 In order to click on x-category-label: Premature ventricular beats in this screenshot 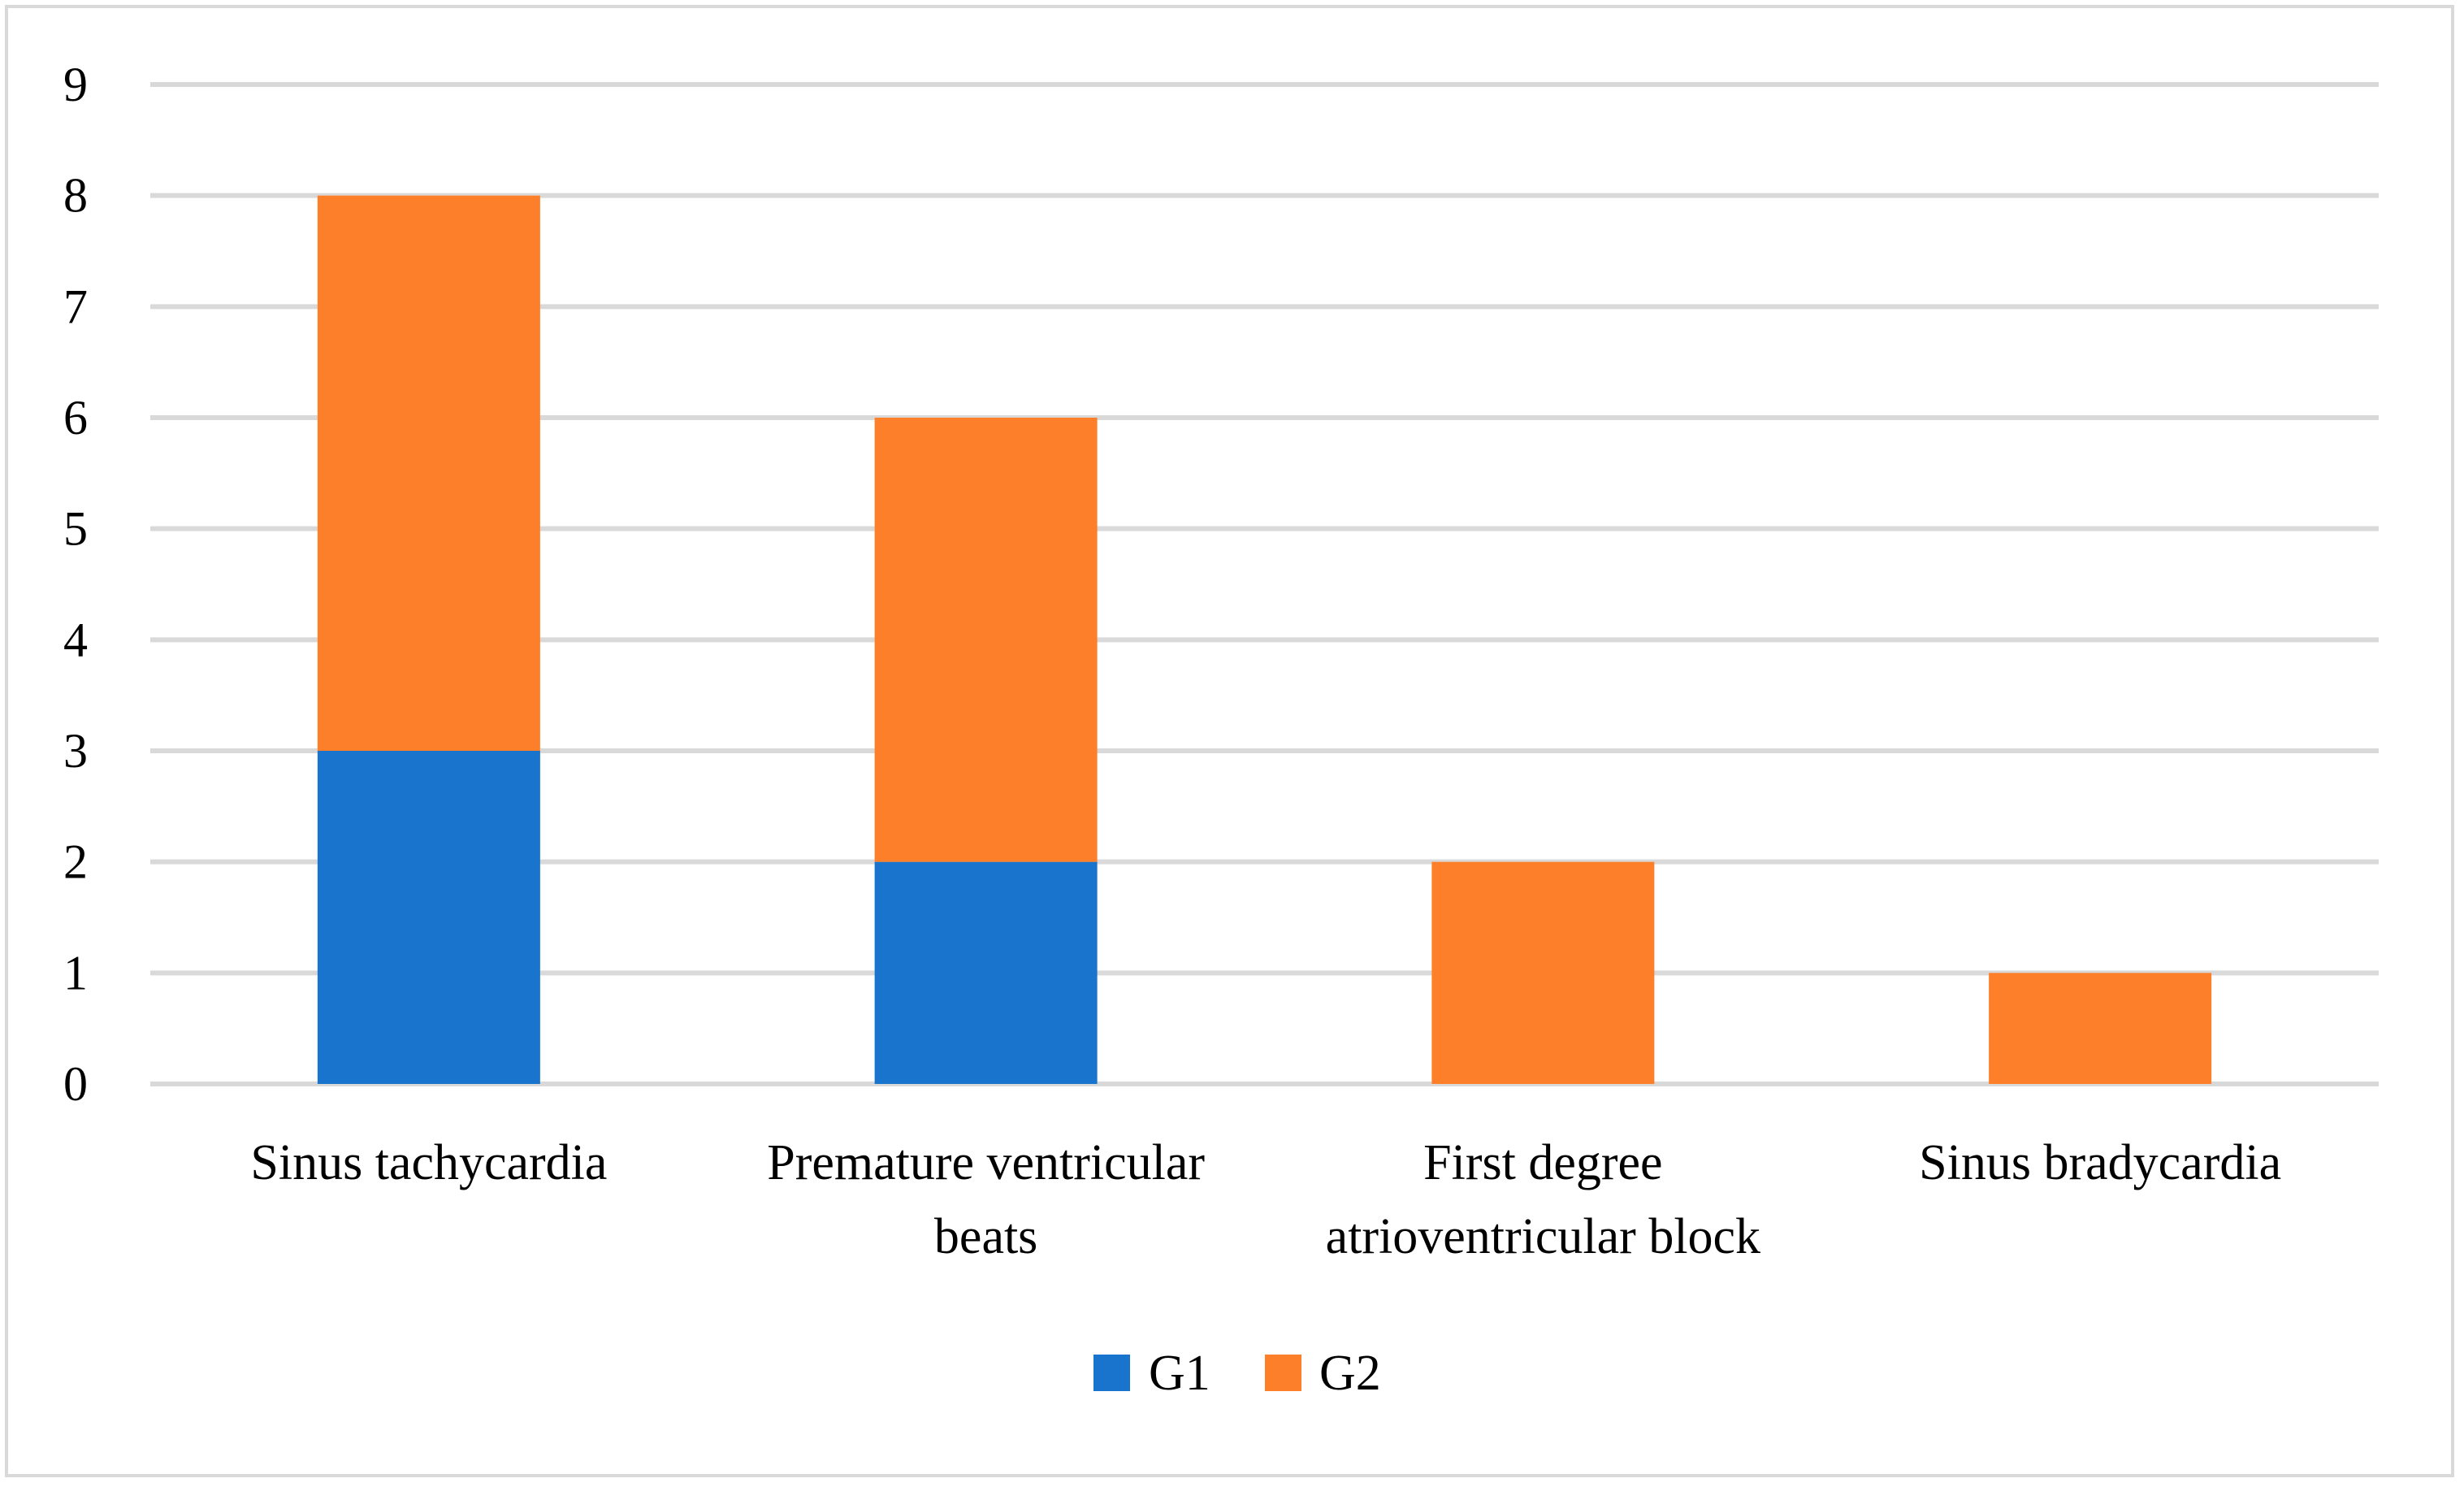, I will do `click(986, 1200)`.